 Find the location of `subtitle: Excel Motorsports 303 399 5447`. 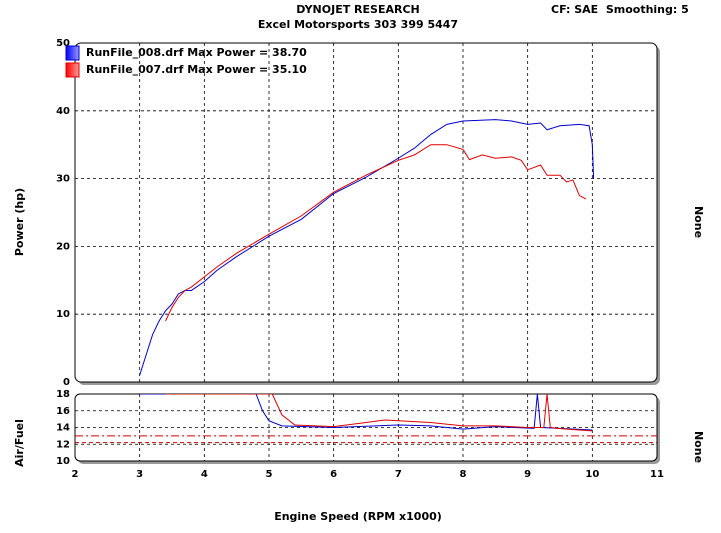

subtitle: Excel Motorsports 303 399 5447 is located at coordinates (358, 24).